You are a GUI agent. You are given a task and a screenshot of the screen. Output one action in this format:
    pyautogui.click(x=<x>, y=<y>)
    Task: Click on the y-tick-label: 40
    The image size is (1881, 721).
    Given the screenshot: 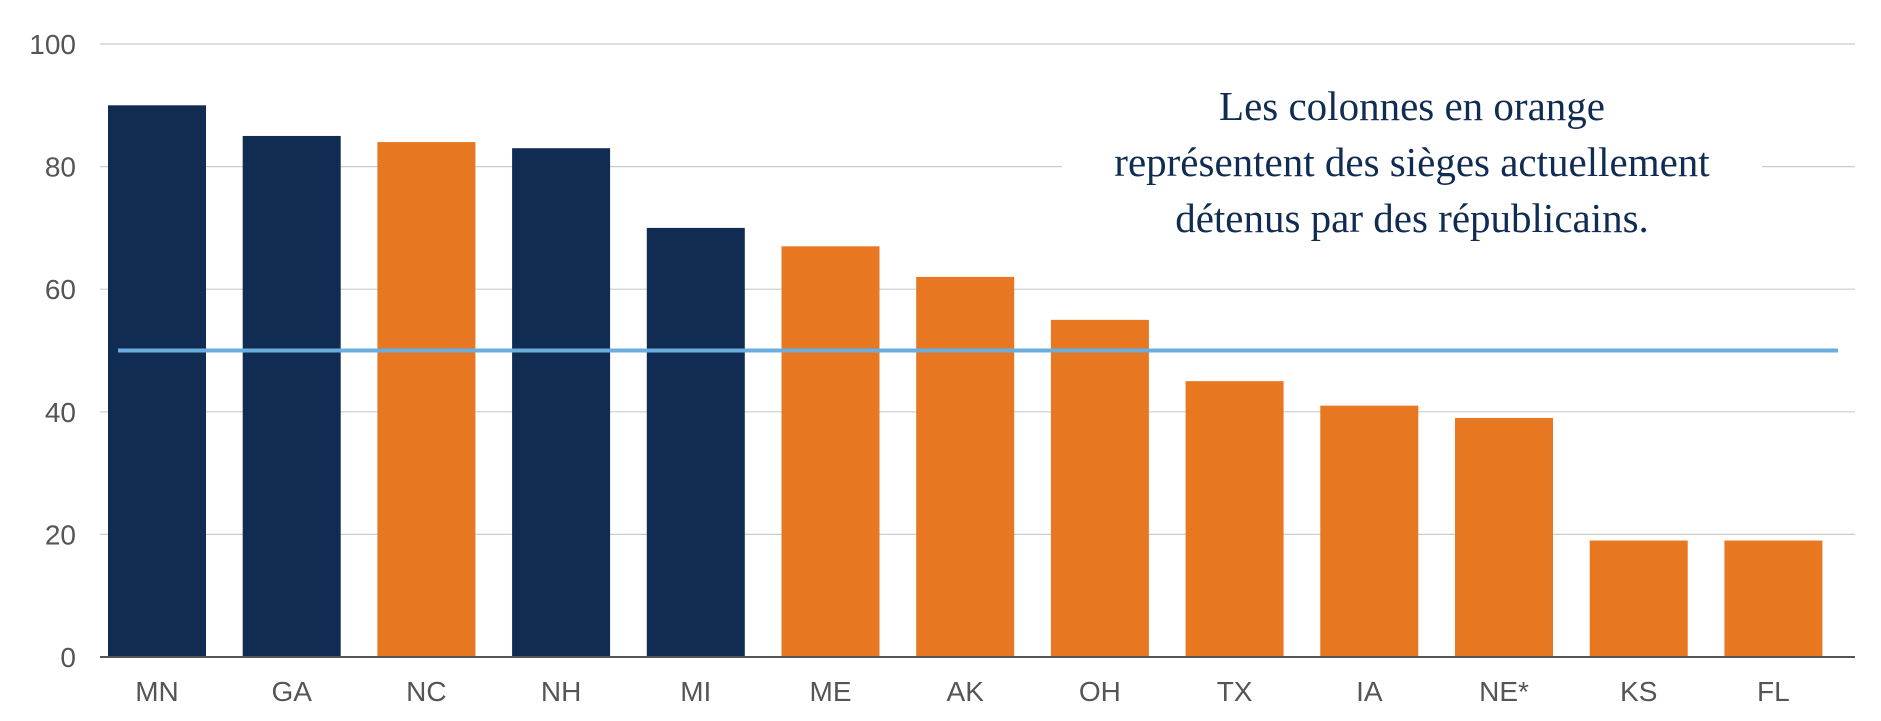 What is the action you would take?
    pyautogui.click(x=60, y=412)
    